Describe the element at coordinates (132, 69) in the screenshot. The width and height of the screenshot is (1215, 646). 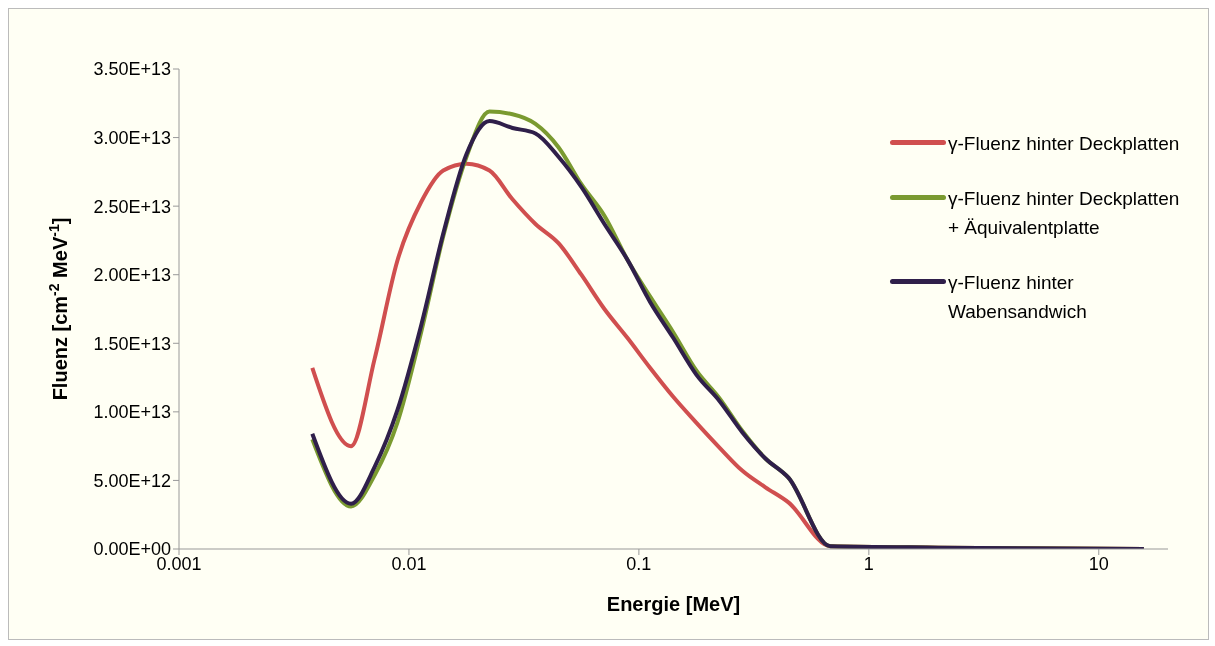
I see `y-tick-label: 3.50E+13` at that location.